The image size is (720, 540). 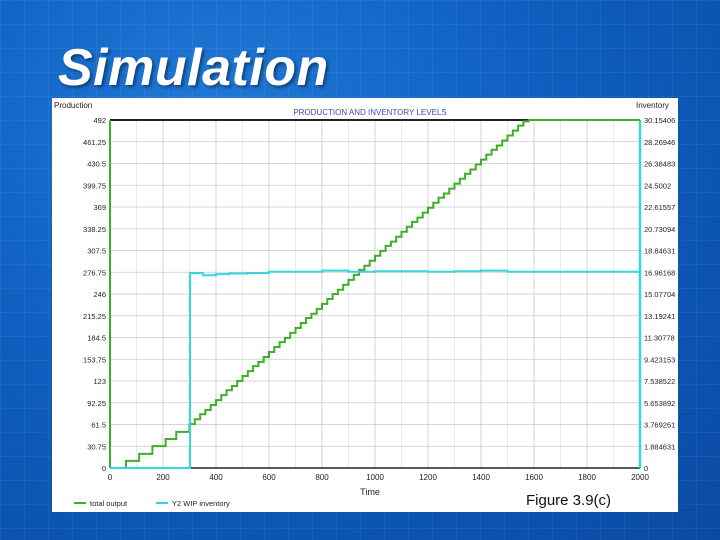 What do you see at coordinates (659, 207) in the screenshot?
I see `y-right-tick-label: 22.61557` at bounding box center [659, 207].